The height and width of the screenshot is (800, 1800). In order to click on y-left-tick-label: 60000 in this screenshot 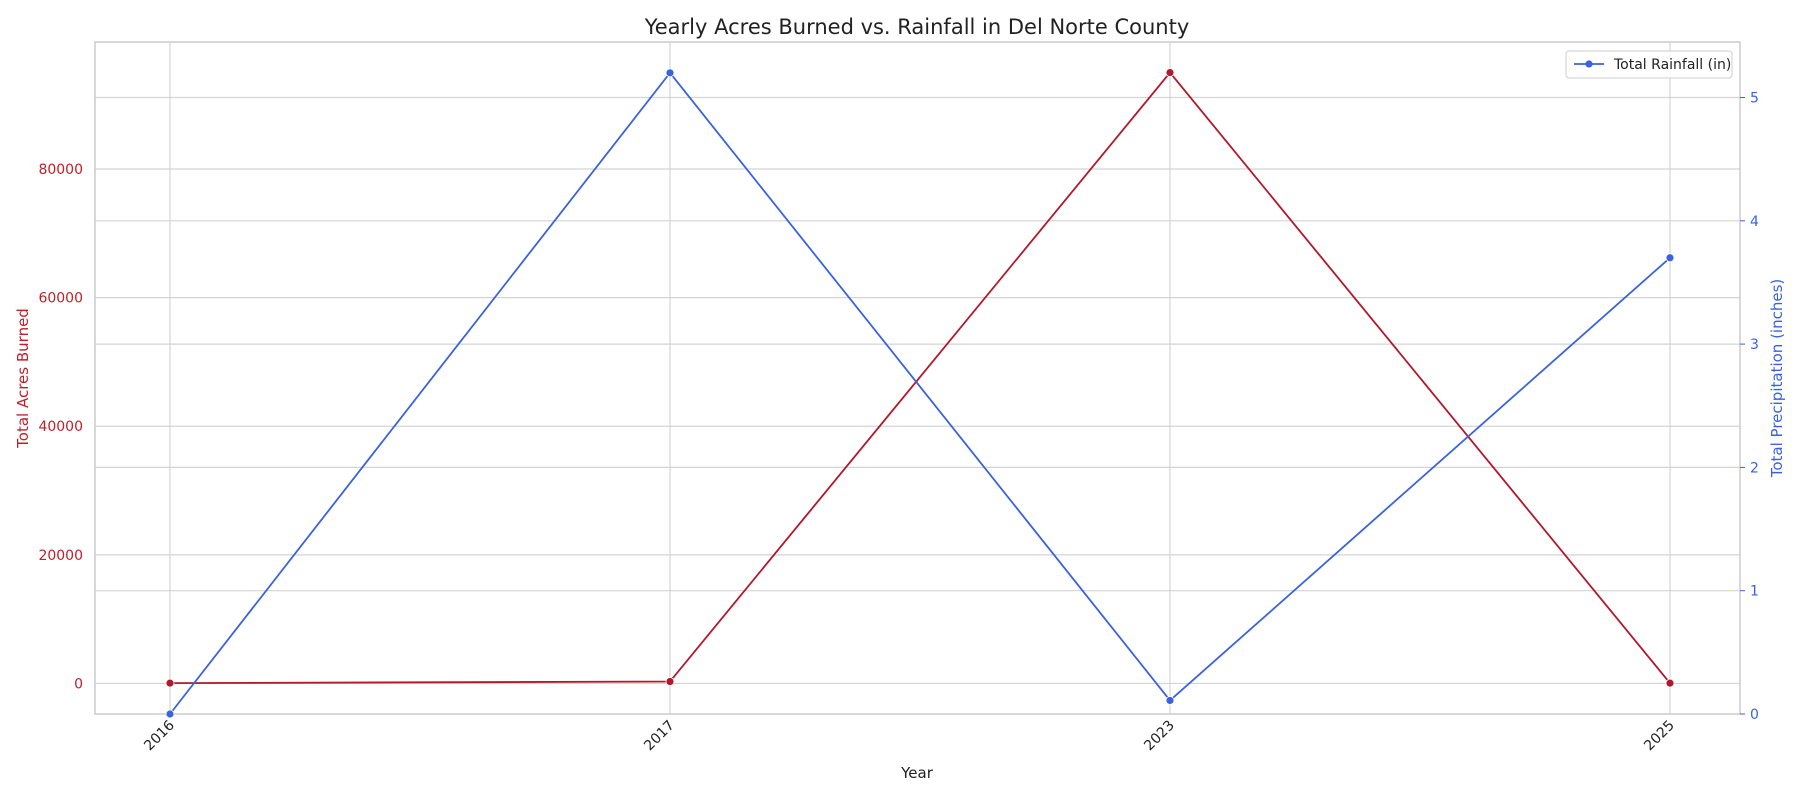, I will do `click(60, 299)`.